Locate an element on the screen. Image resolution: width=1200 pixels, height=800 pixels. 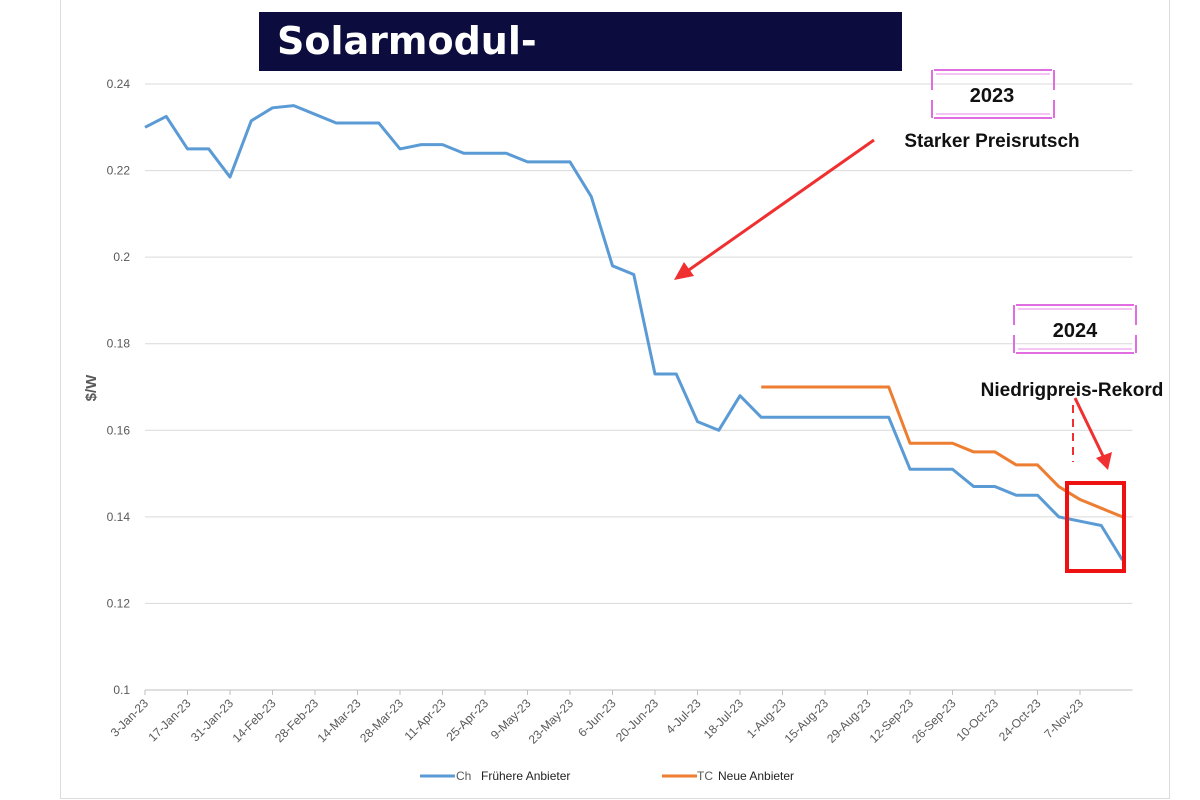
x-tick-label: 23-May-23 is located at coordinates (551, 721).